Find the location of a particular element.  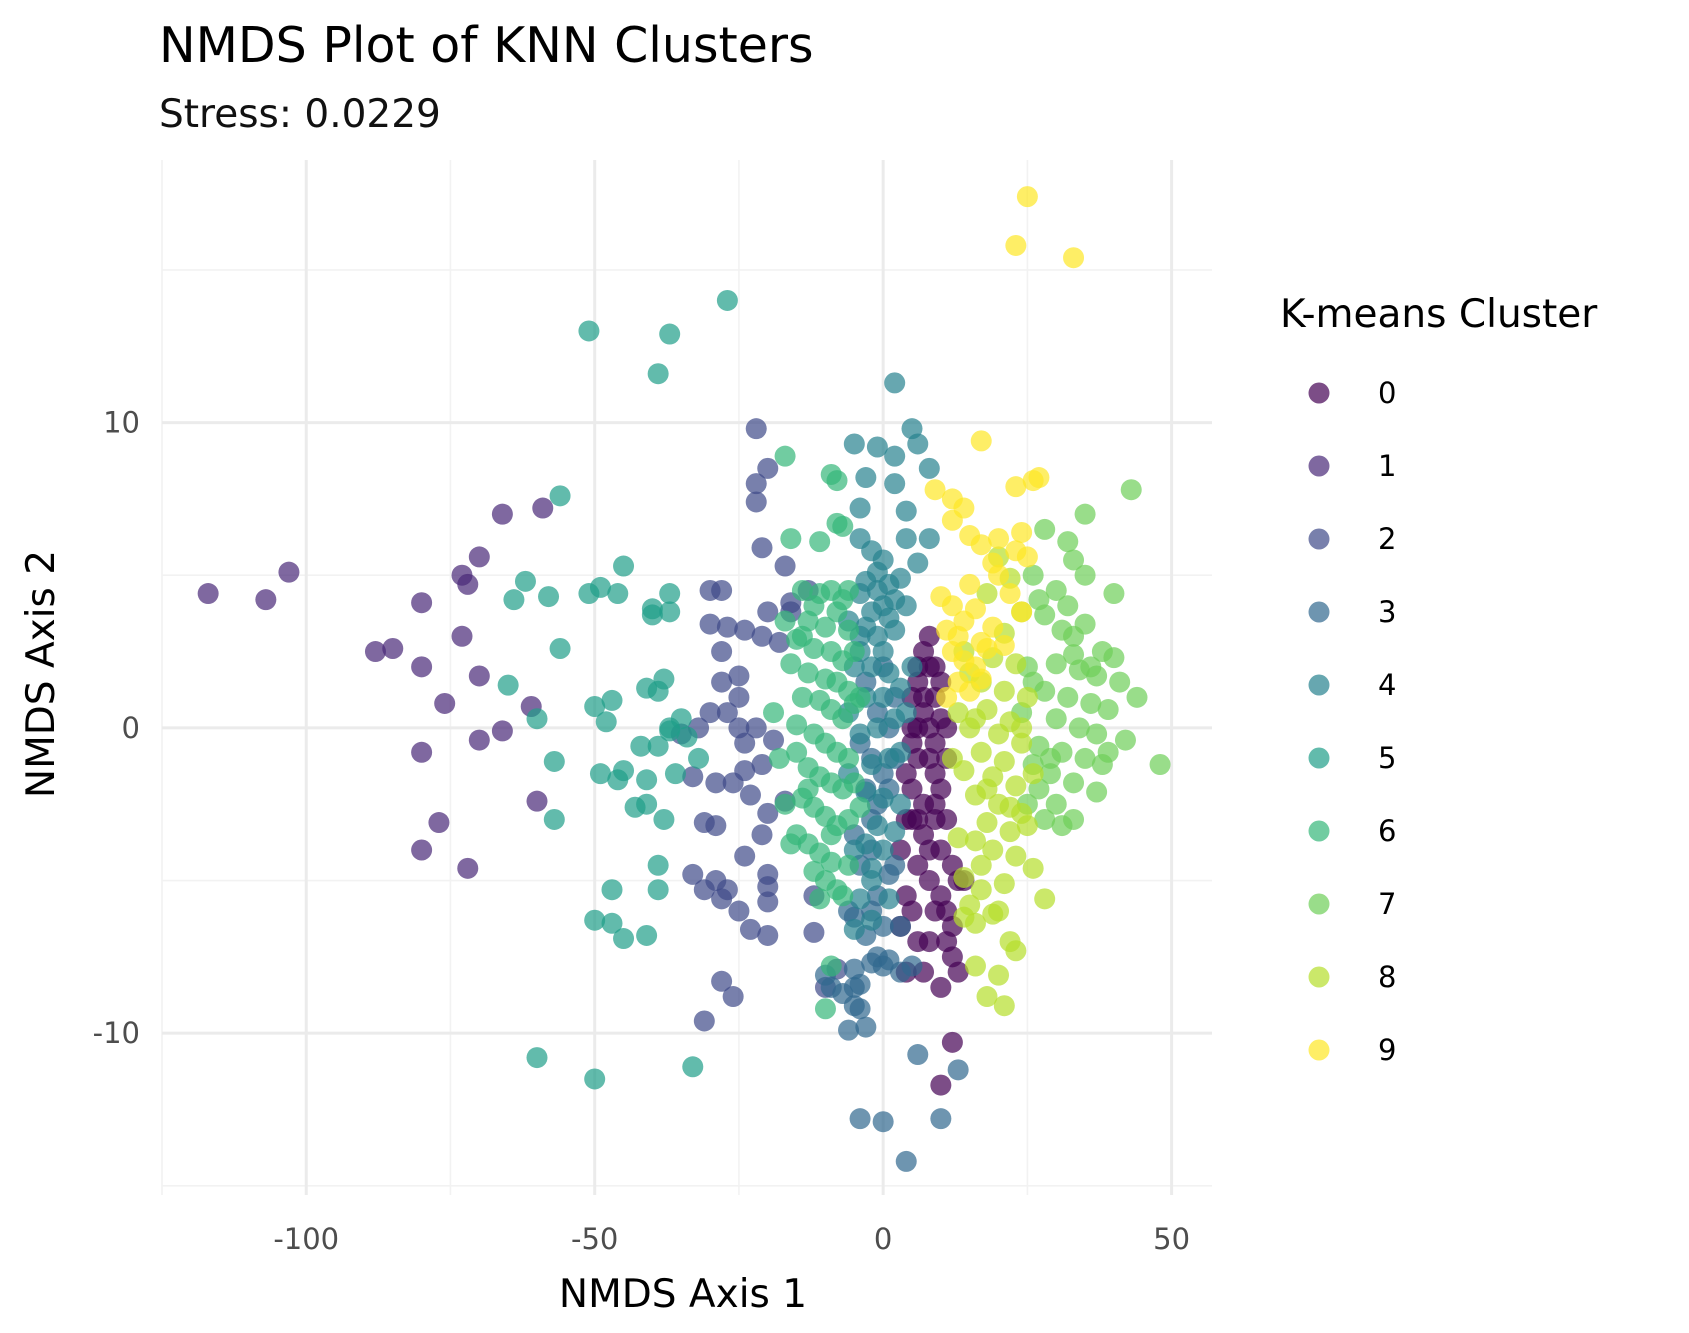

legend-label-4: 4 is located at coordinates (1387, 685).